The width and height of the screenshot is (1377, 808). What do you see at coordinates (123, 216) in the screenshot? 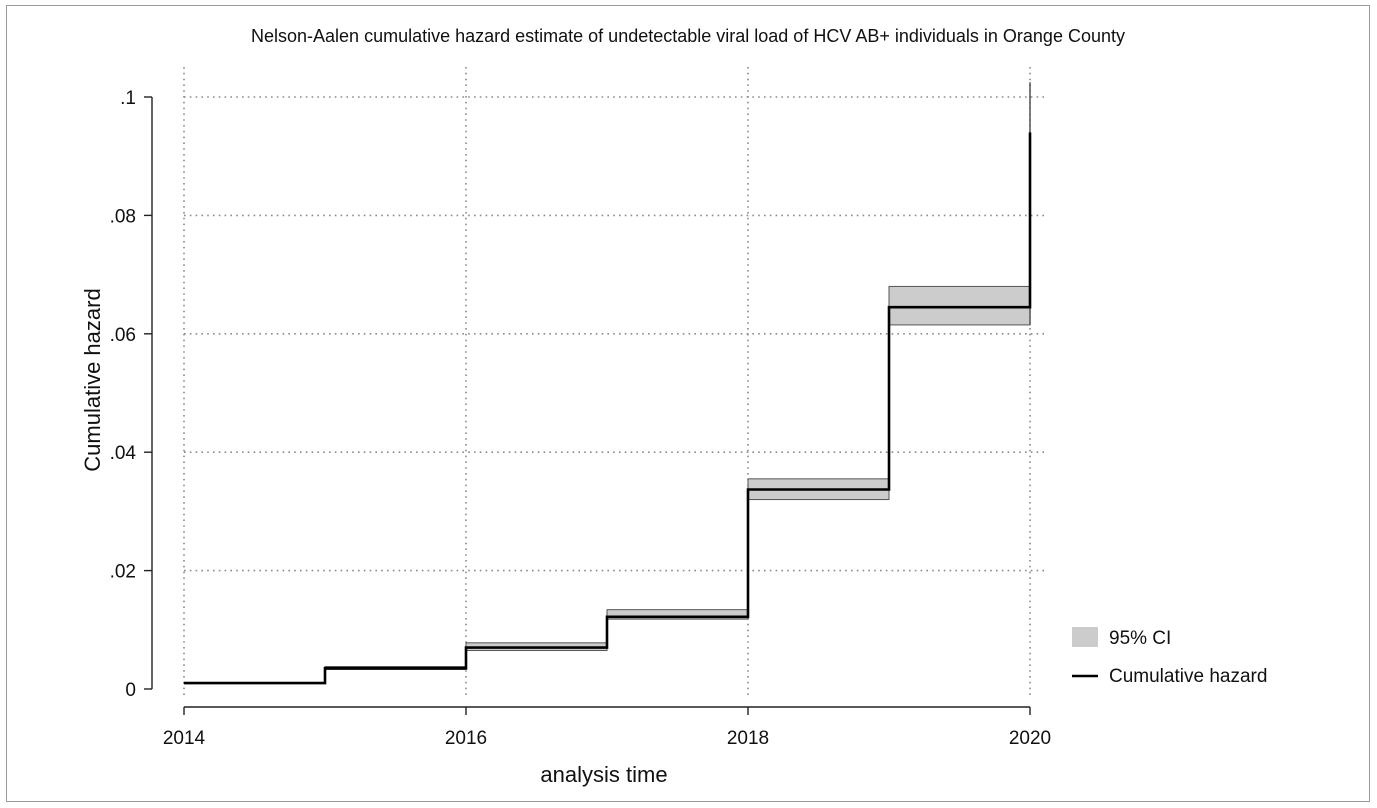
I see `y-tick-label: .08` at bounding box center [123, 216].